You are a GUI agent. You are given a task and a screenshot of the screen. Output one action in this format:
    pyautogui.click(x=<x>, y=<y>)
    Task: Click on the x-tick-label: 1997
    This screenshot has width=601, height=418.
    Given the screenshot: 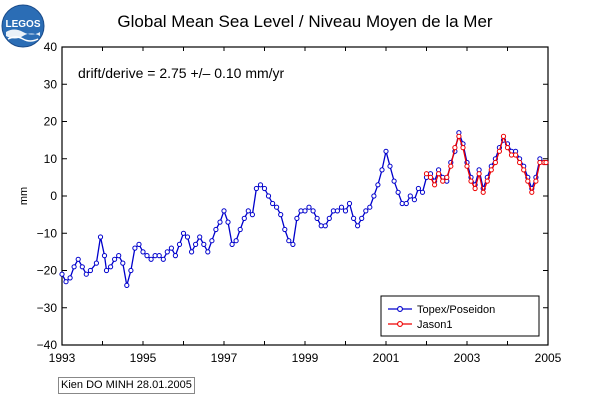 What is the action you would take?
    pyautogui.click(x=224, y=358)
    